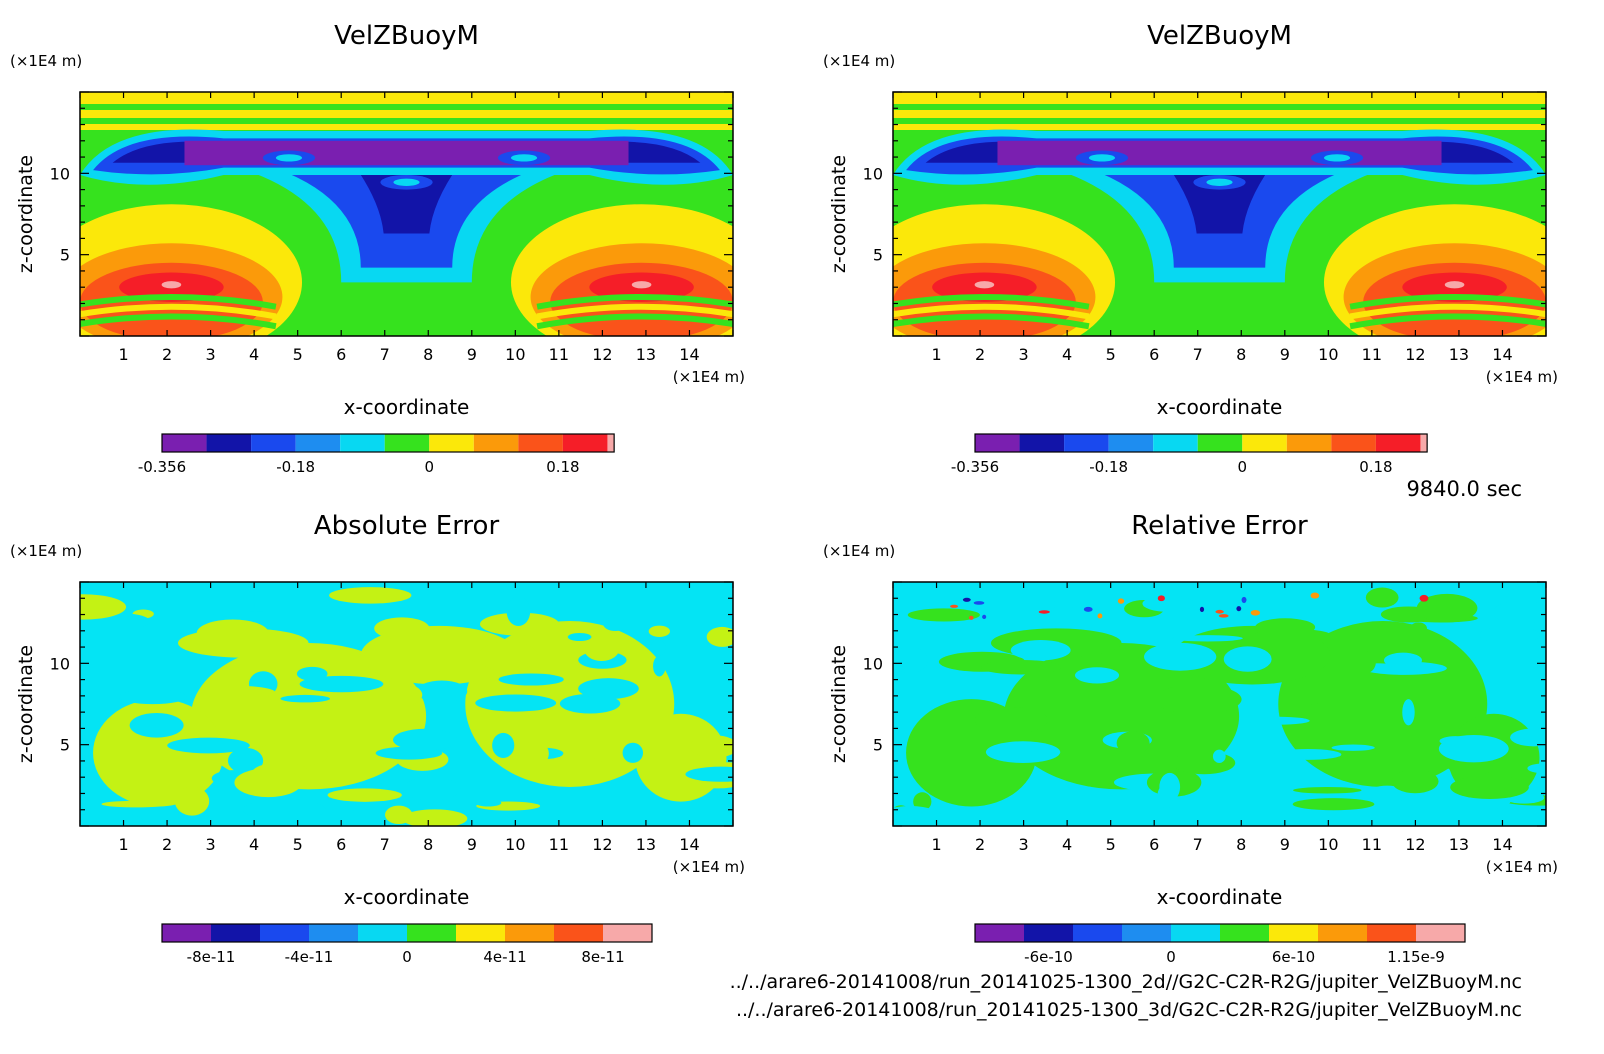 Image resolution: width=1604 pixels, height=1054 pixels. What do you see at coordinates (504, 957) in the screenshot?
I see `colorbar-tick-label: 4e-11` at bounding box center [504, 957].